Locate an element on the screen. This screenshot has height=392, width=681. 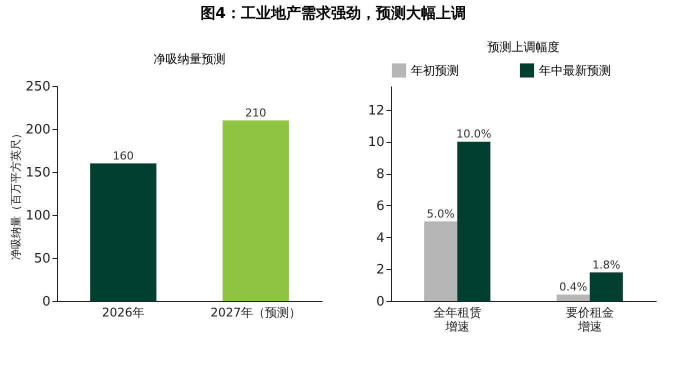
legend-label: 年中最新预测 is located at coordinates (575, 70).